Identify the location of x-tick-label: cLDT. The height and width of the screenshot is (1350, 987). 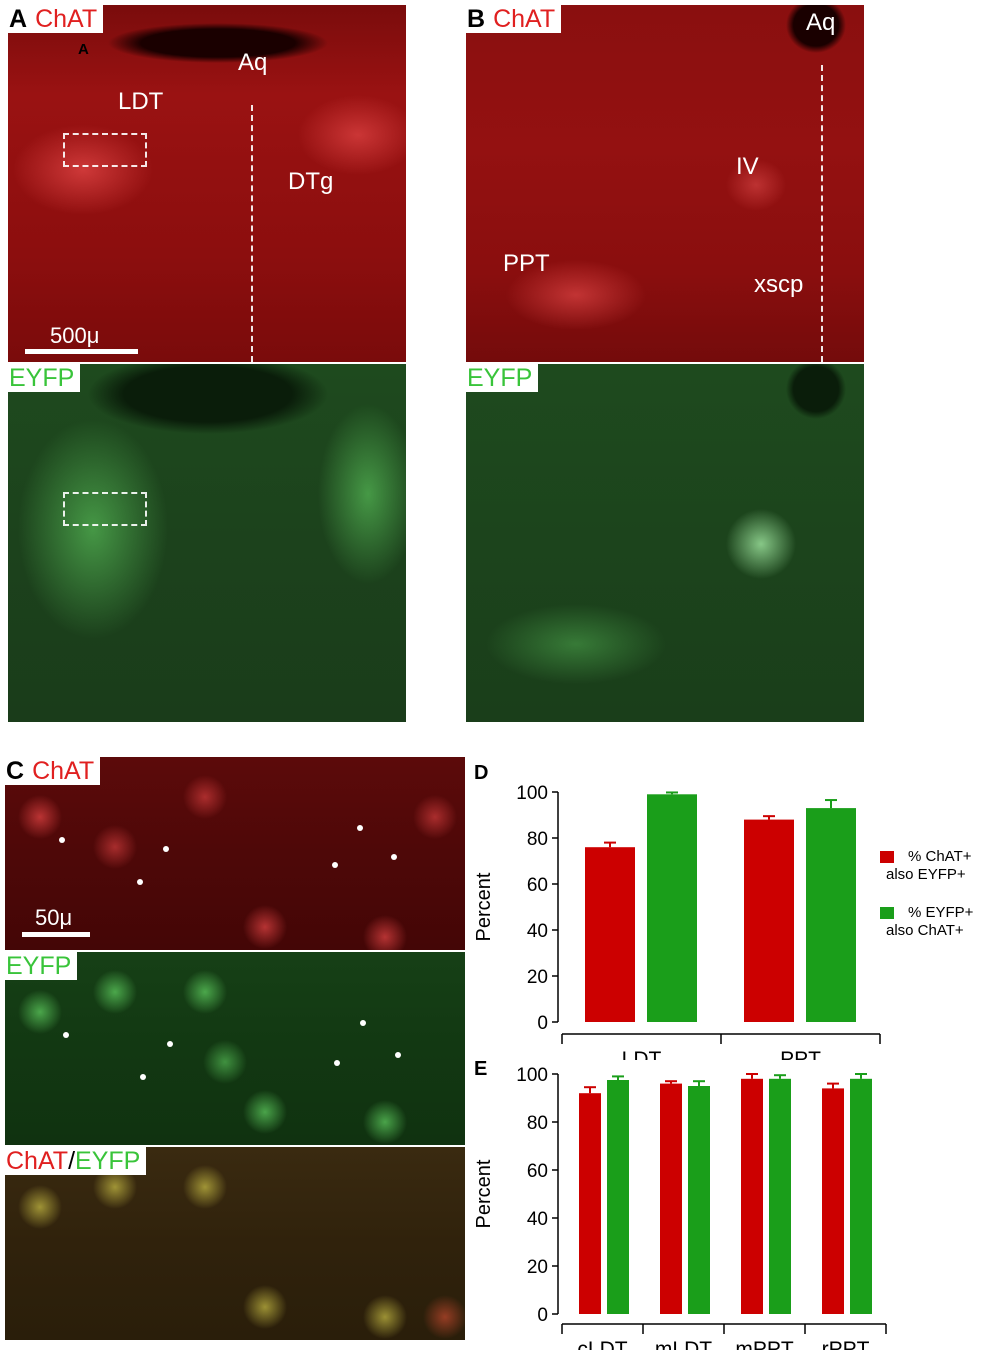
(602, 1344).